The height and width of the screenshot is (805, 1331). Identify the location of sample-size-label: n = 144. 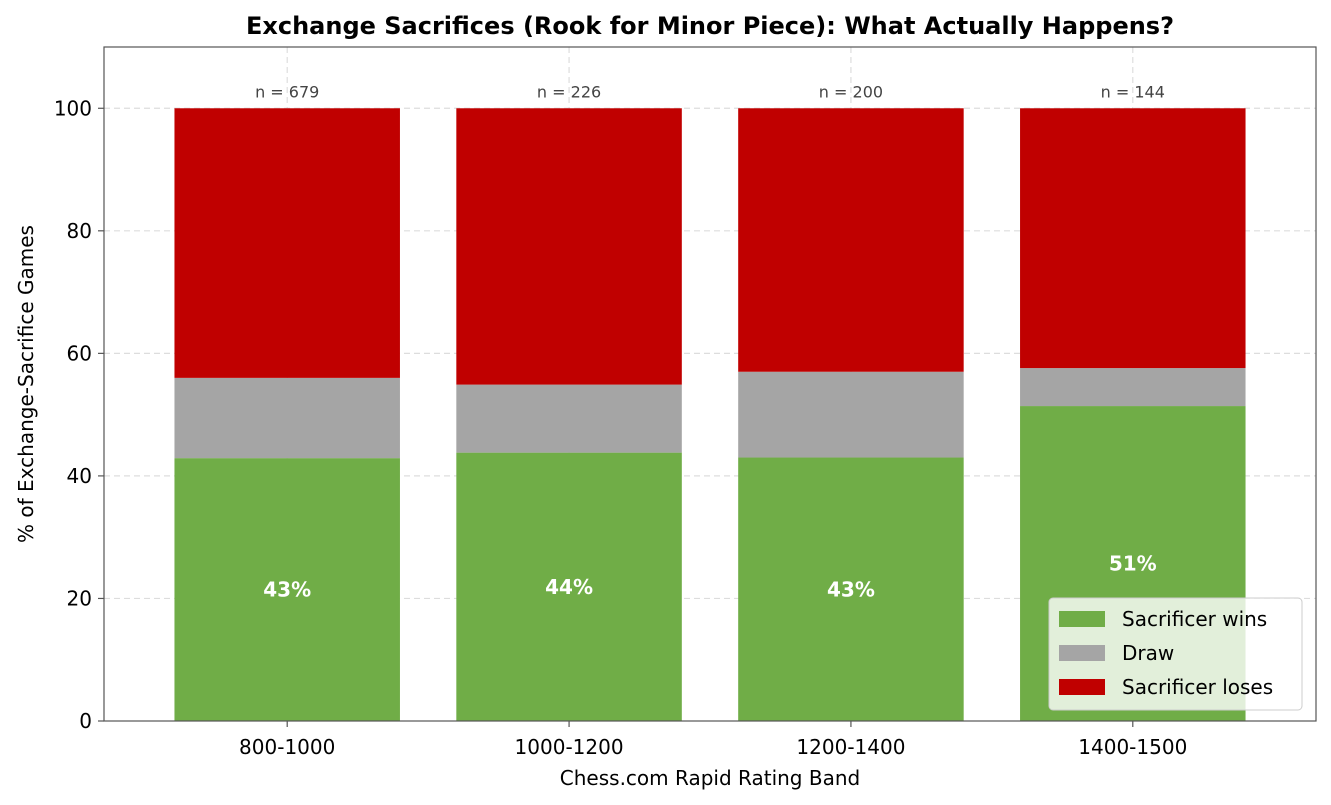
(1133, 91).